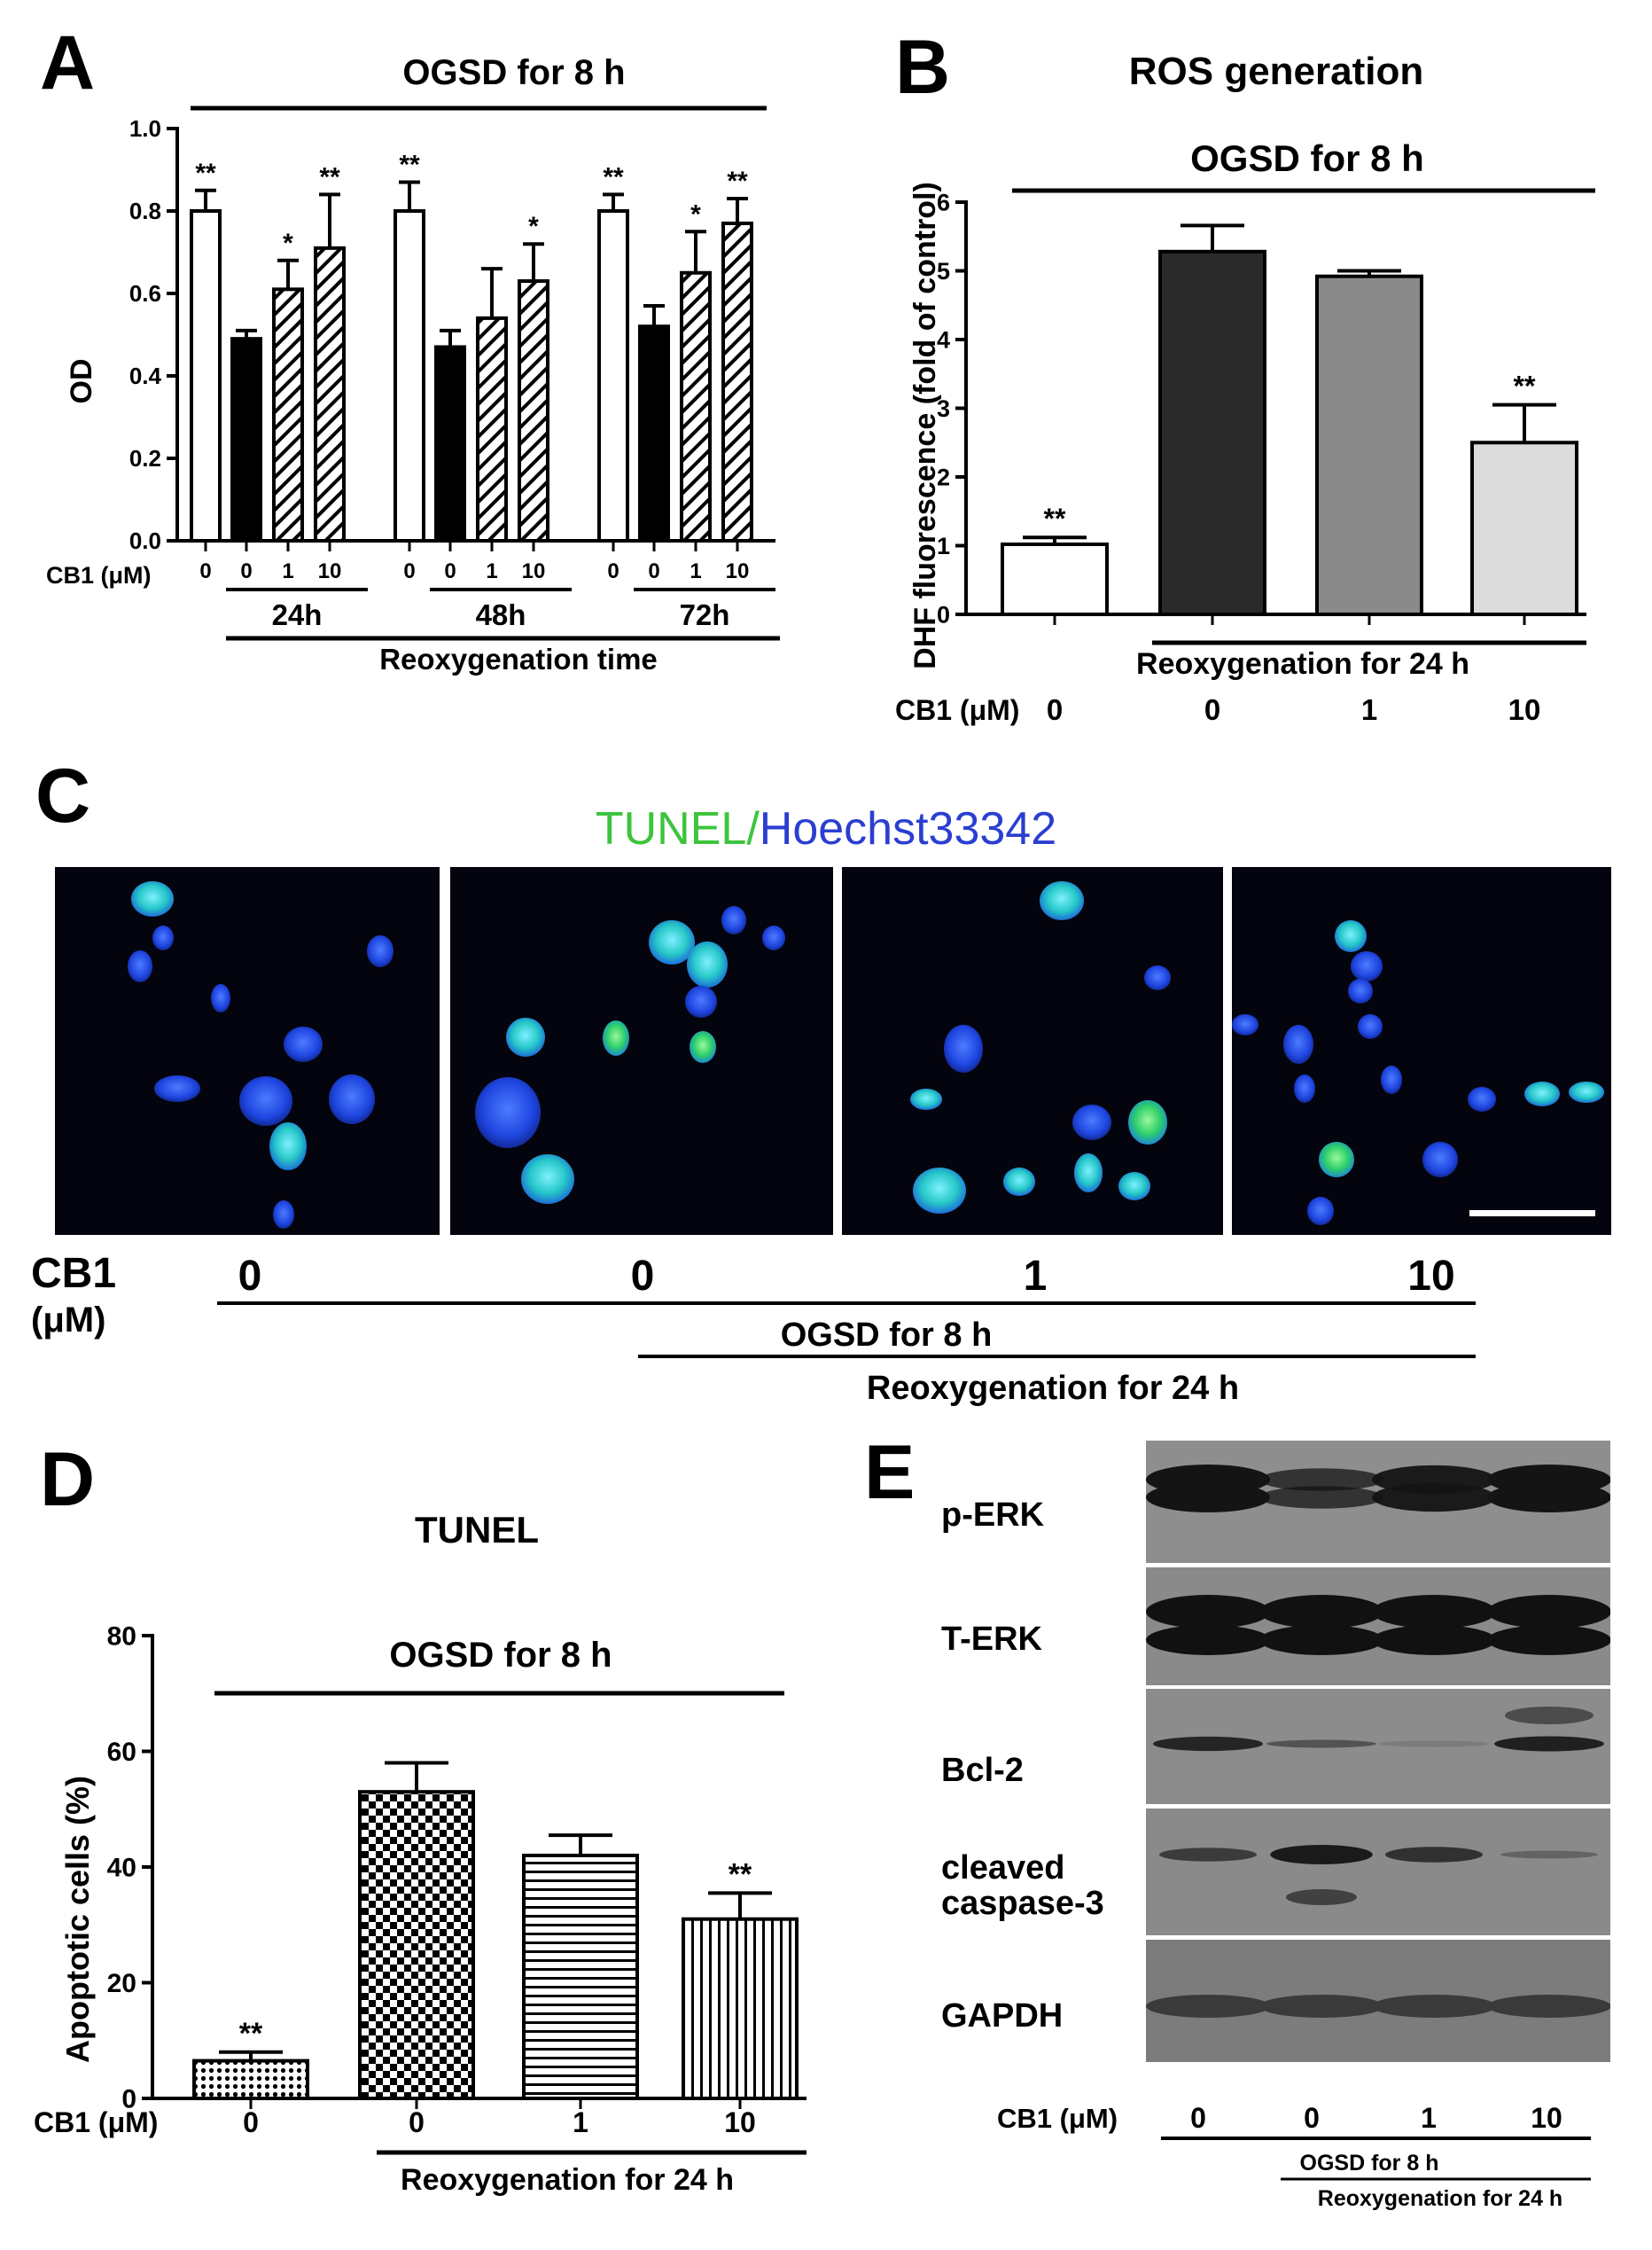 The width and height of the screenshot is (1652, 2250). I want to click on chart-d-y-tick-label: 40, so click(122, 1868).